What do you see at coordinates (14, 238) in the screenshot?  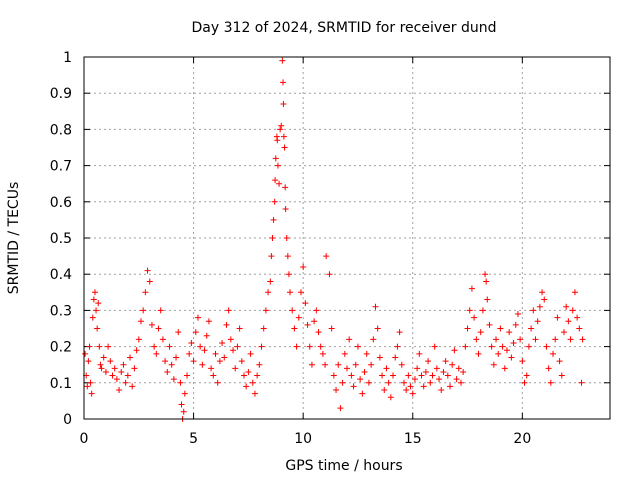 I see `y-axis-label: SRMTID / TECUs` at bounding box center [14, 238].